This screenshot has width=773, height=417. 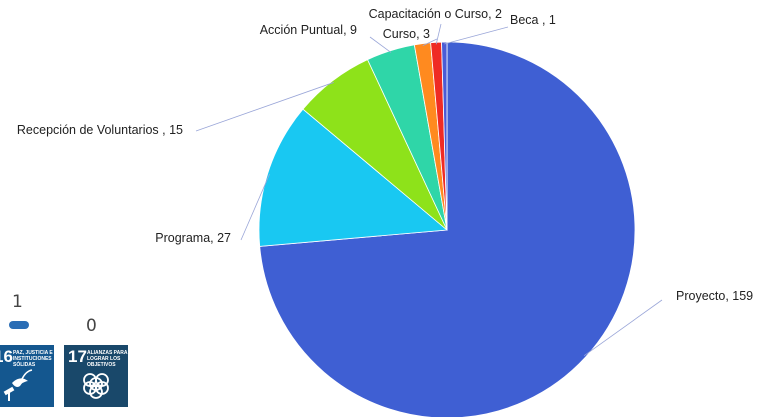 I want to click on slice-label: Beca , 1, so click(x=533, y=20).